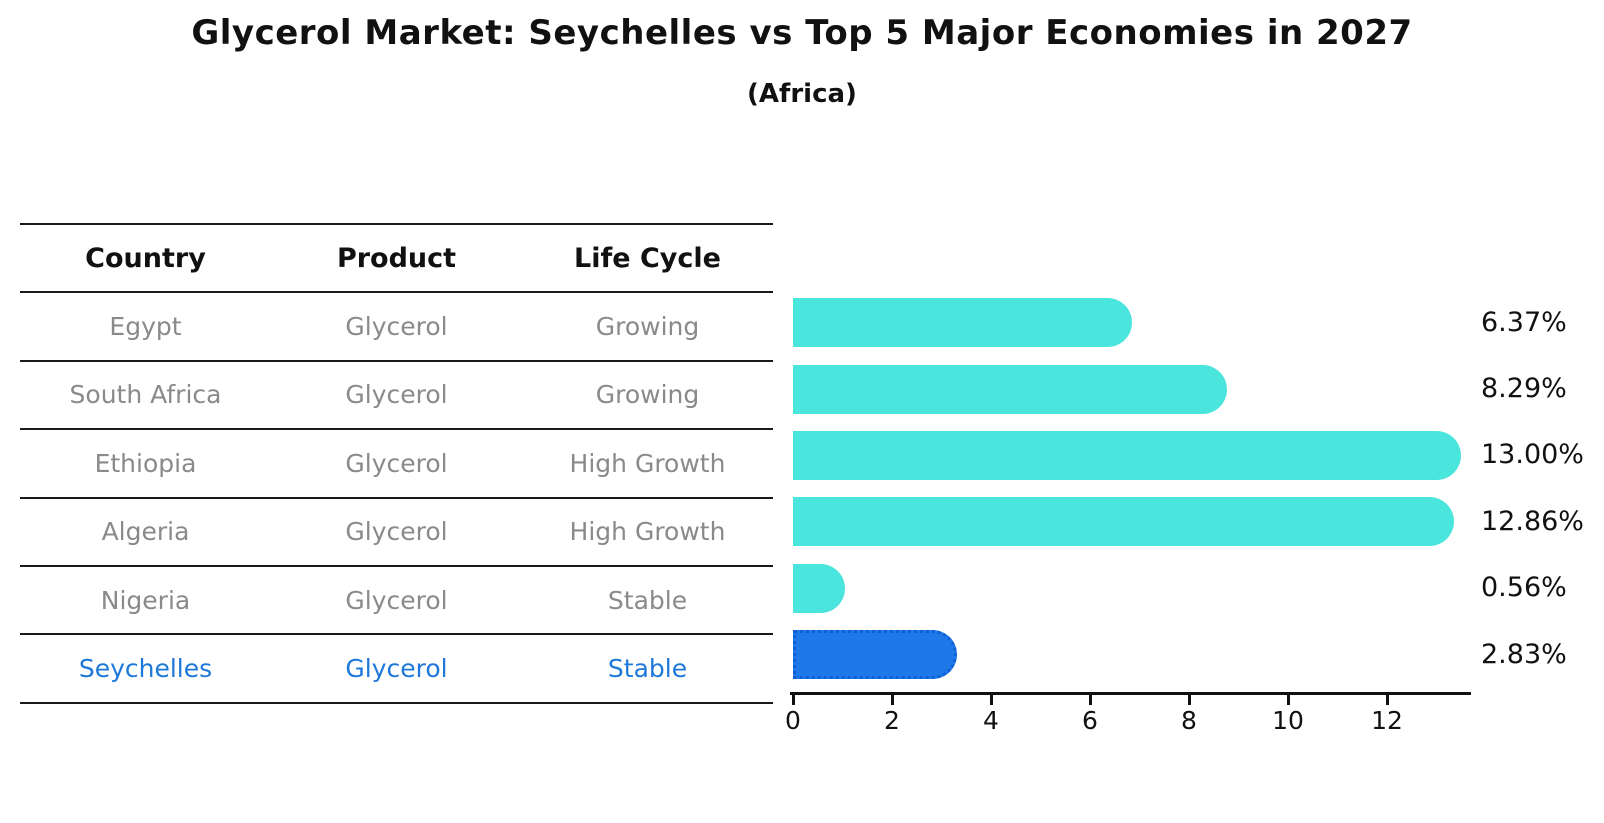  Describe the element at coordinates (802, 94) in the screenshot. I see `chart-subtitle: (Africa)` at that location.